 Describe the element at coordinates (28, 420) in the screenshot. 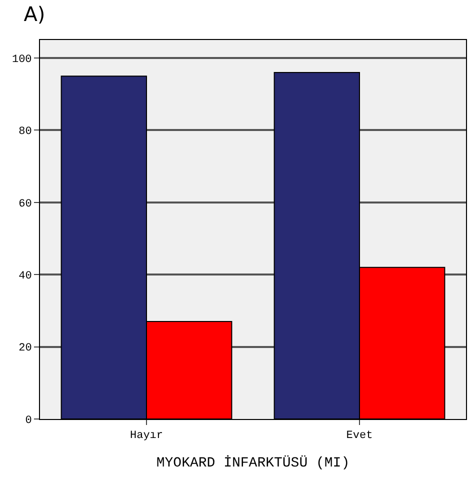

I see `y-tick-label: 0` at that location.